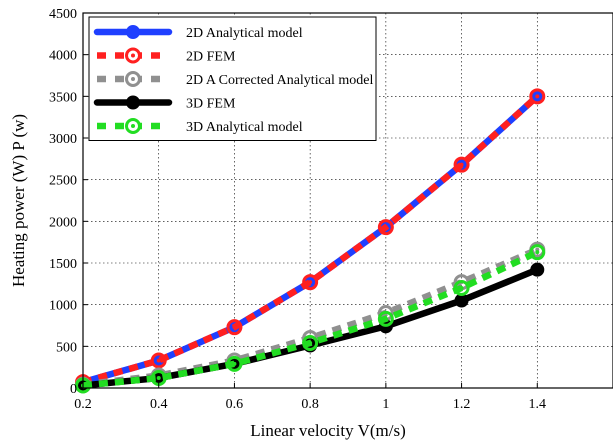 The width and height of the screenshot is (613, 446). I want to click on y-axis-label: Heating power (W) P (w), so click(18, 200).